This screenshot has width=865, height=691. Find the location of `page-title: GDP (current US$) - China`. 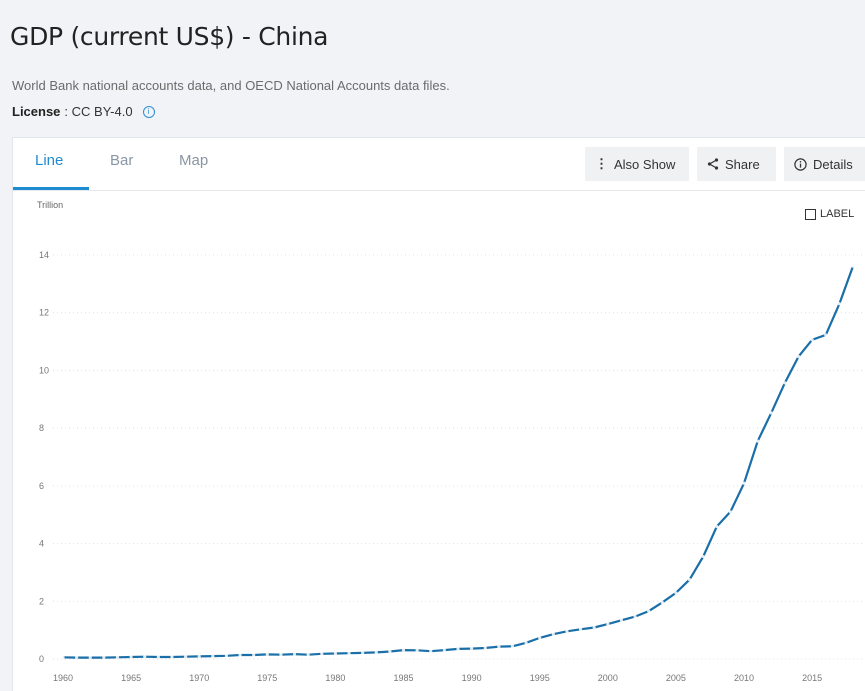

page-title: GDP (current US$) - China is located at coordinates (169, 36).